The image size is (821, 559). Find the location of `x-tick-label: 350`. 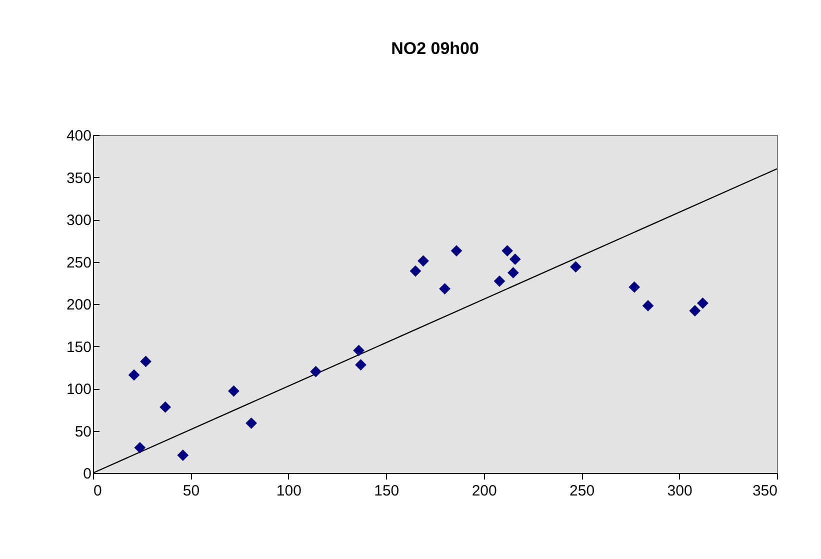

x-tick-label: 350 is located at coordinates (765, 491).